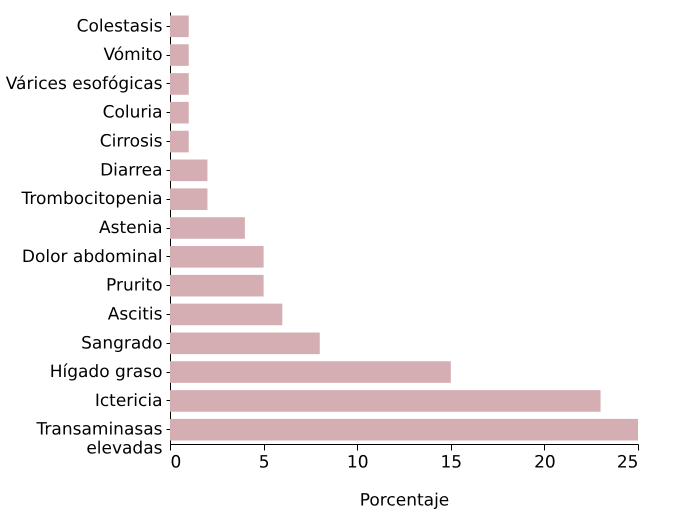 The image size is (673, 521). What do you see at coordinates (91, 199) in the screenshot?
I see `y-tick-label: Trombocitopenia` at bounding box center [91, 199].